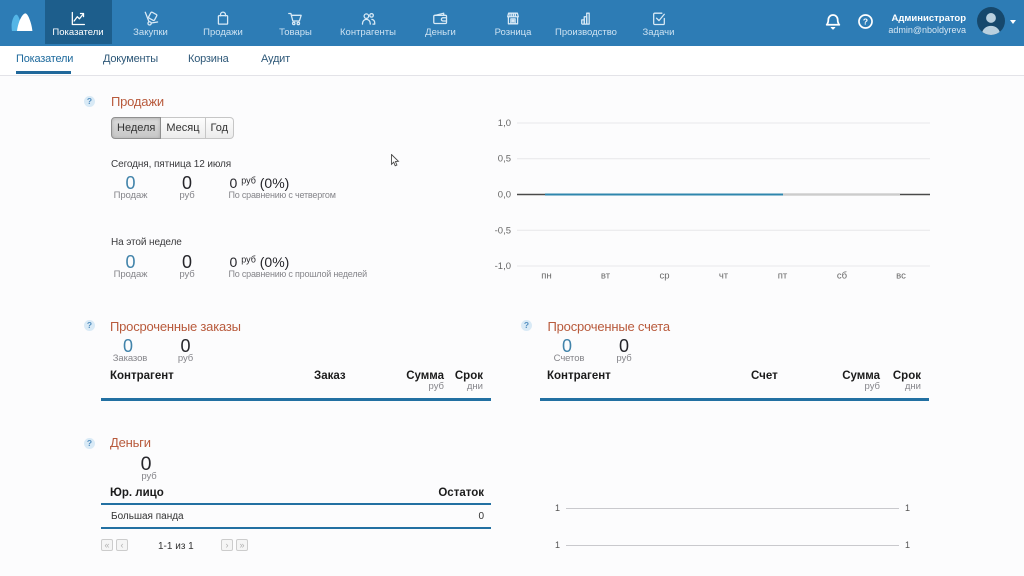 This screenshot has width=1024, height=576. I want to click on svg-text: чт, so click(724, 275).